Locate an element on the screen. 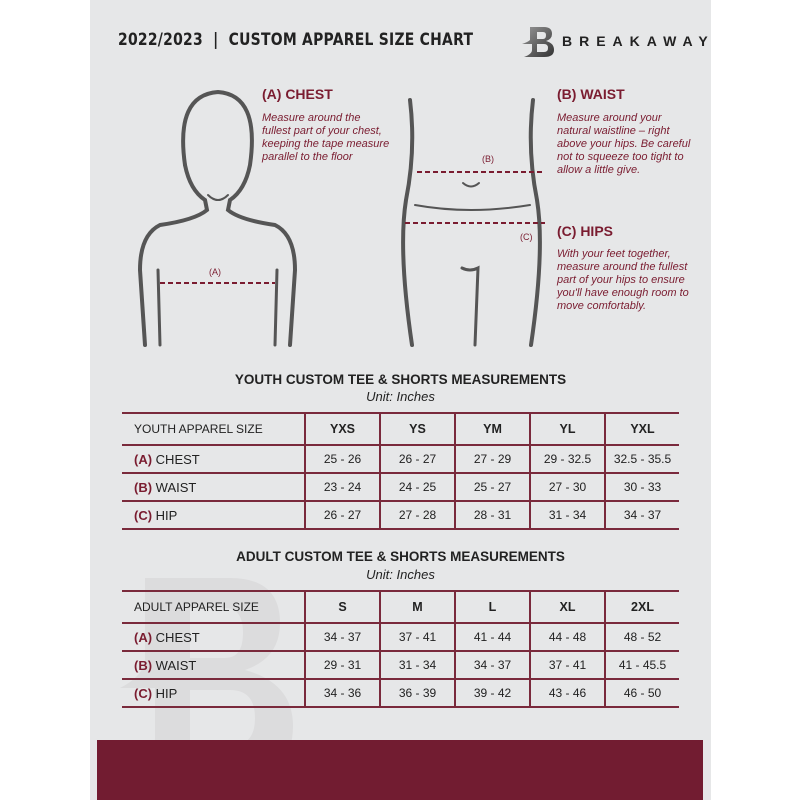 The height and width of the screenshot is (800, 800). waist-marker: (B) is located at coordinates (488, 159).